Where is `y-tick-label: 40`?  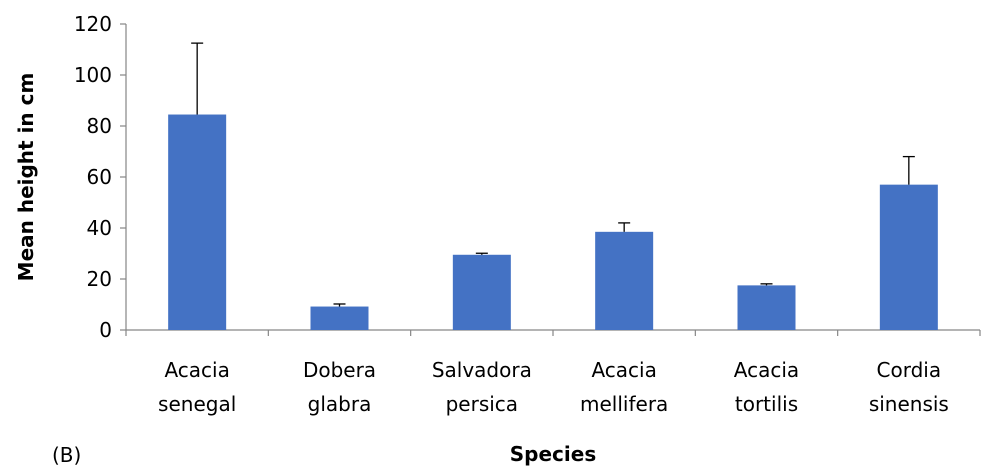
y-tick-label: 40 is located at coordinates (99, 228).